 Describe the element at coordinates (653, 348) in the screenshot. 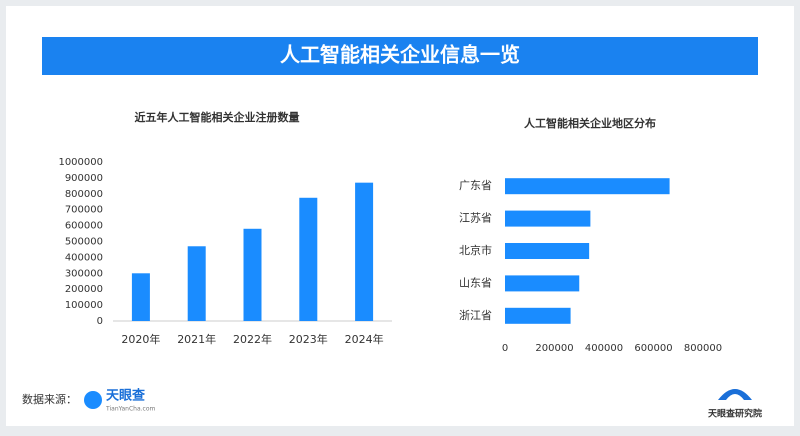

I see `x-tick-label: 600000` at that location.